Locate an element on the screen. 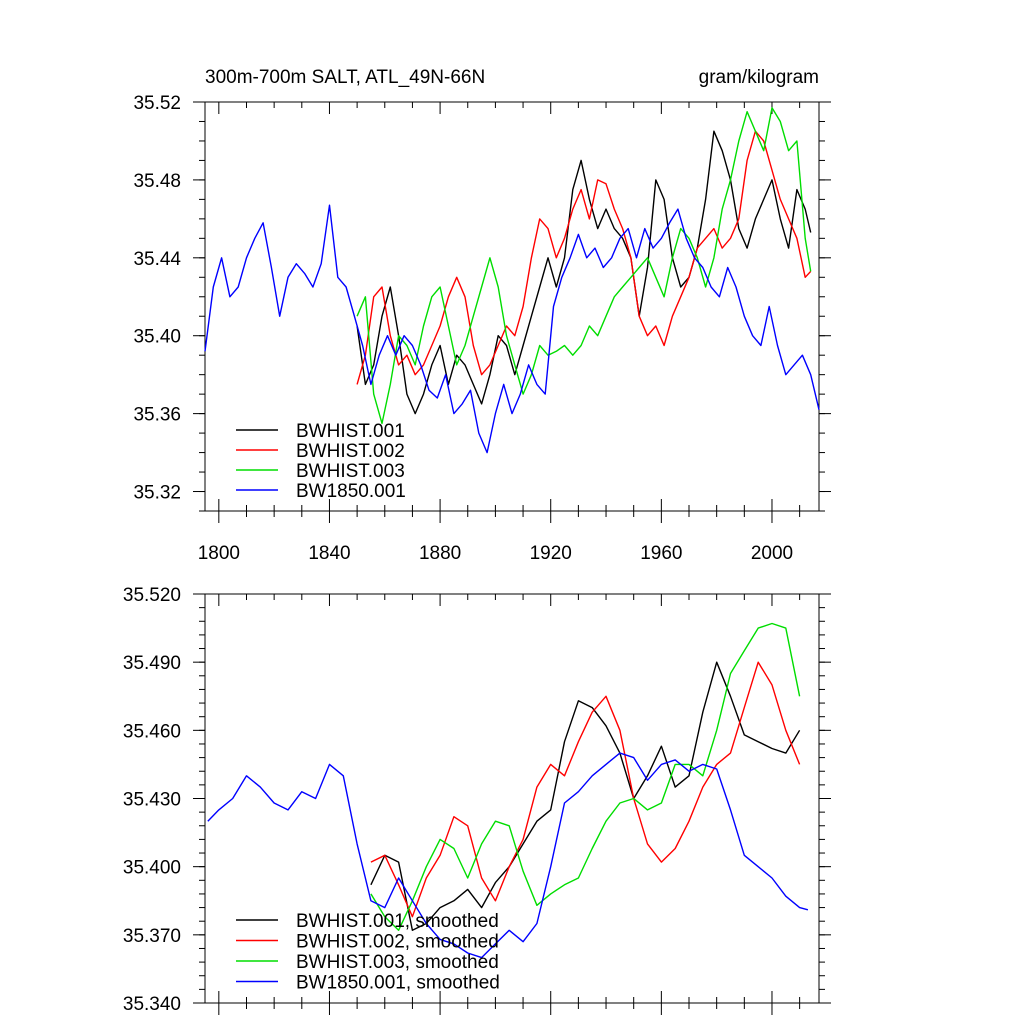 The height and width of the screenshot is (1024, 1024). y-tick-label: 35.48 is located at coordinates (157, 181).